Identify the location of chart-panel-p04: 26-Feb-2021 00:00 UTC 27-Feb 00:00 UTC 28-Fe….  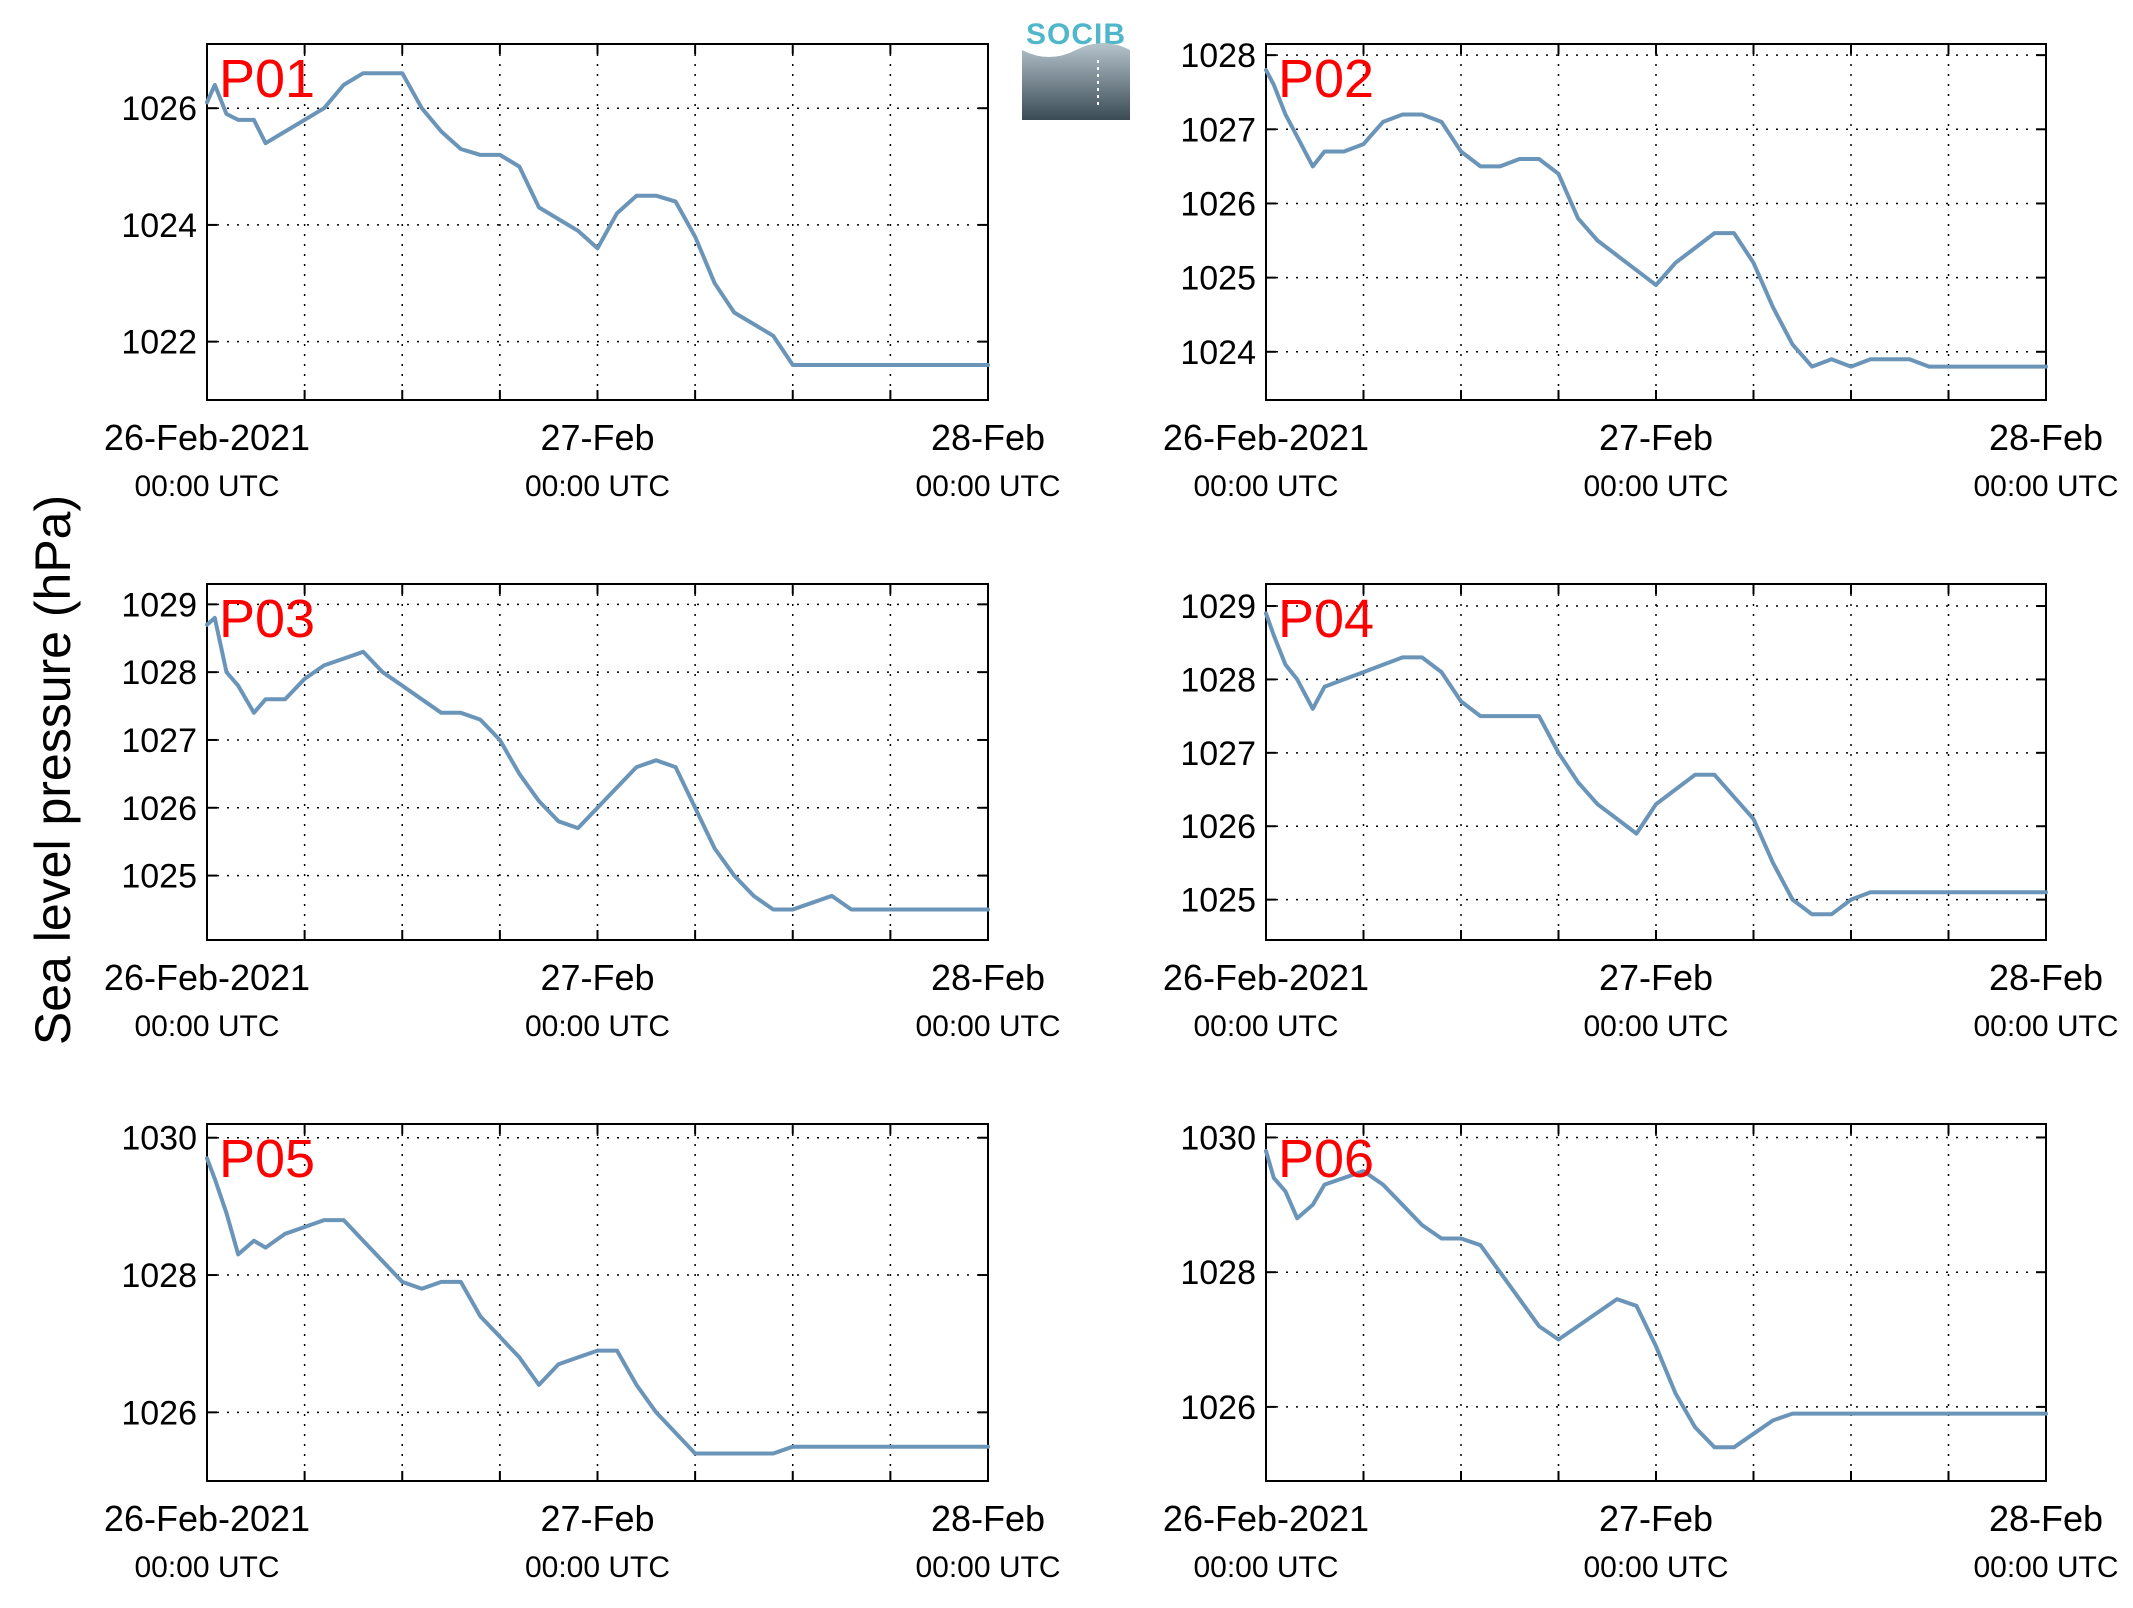
(1641, 813).